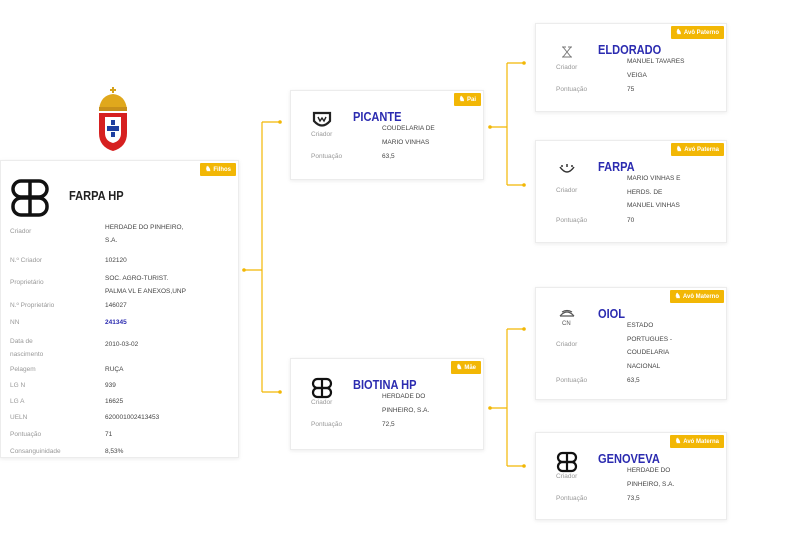  Describe the element at coordinates (631, 89) in the screenshot. I see `pontuacao-value: 75` at that location.